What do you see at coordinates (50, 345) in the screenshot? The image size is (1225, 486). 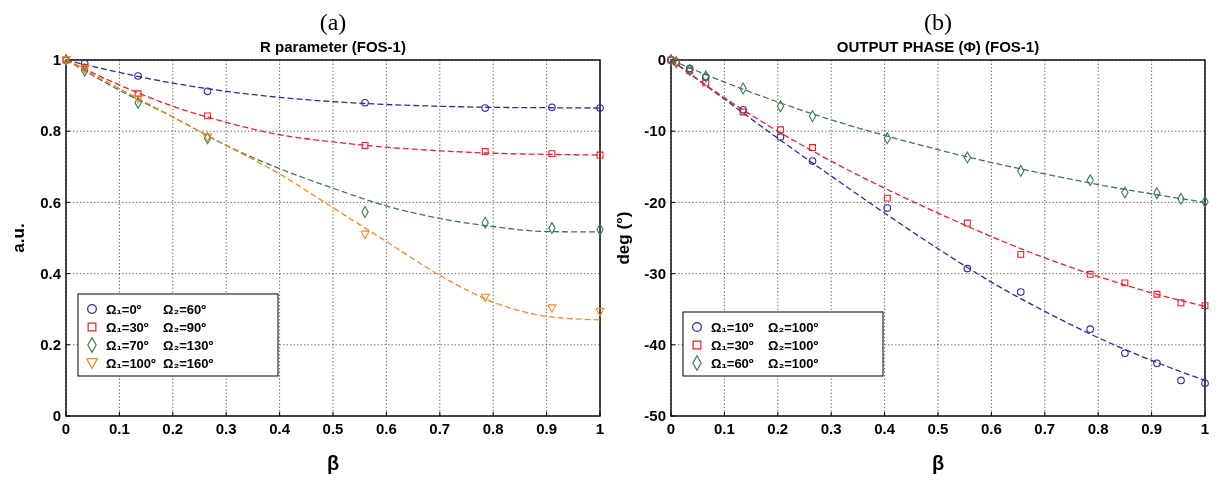 I see `y-tick-label: 0.2` at bounding box center [50, 345].